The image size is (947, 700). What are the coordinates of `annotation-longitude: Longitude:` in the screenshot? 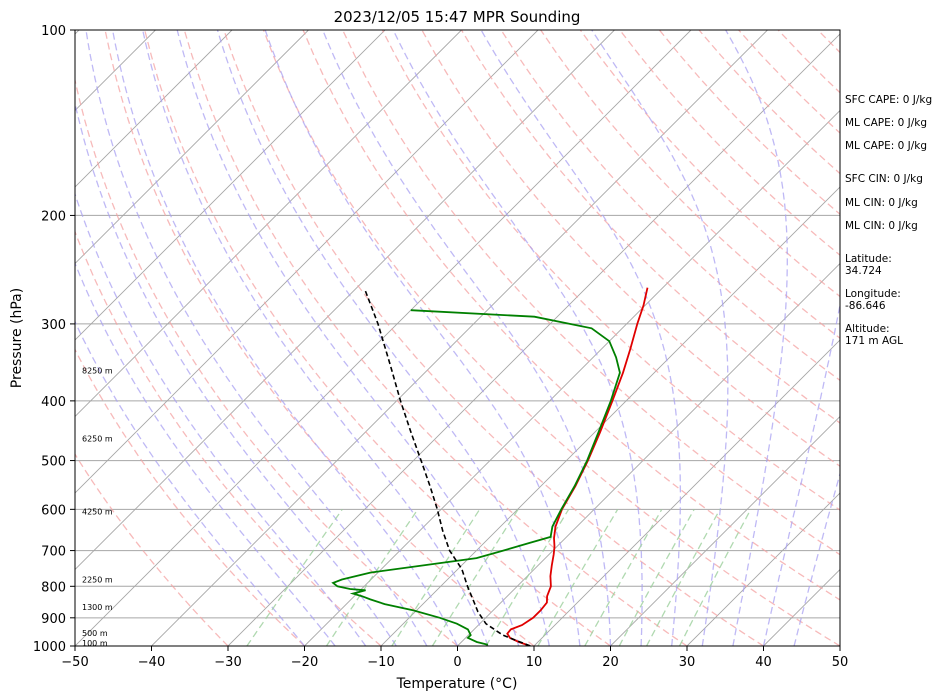 It's located at (873, 294).